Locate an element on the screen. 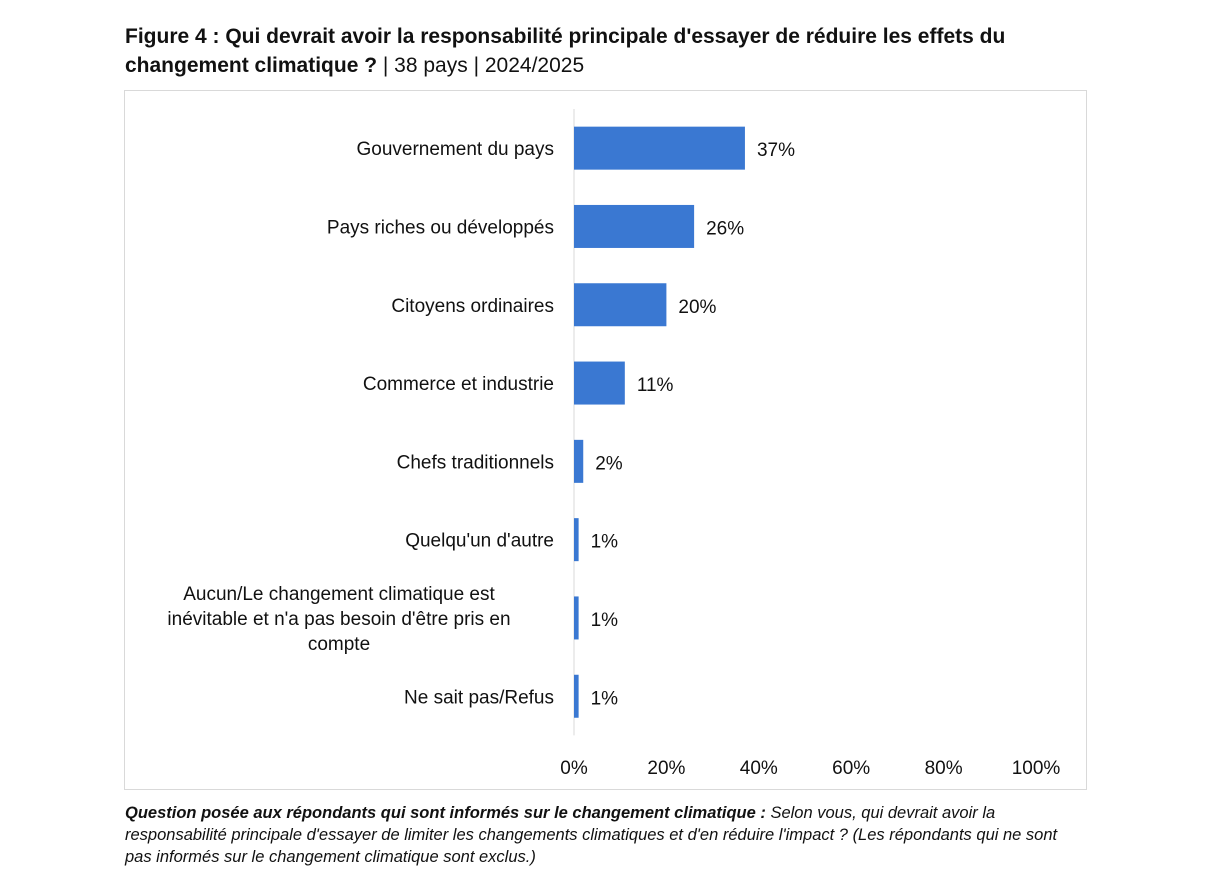 This screenshot has height=891, width=1222. category-label-line: Commerce et industrie is located at coordinates (458, 384).